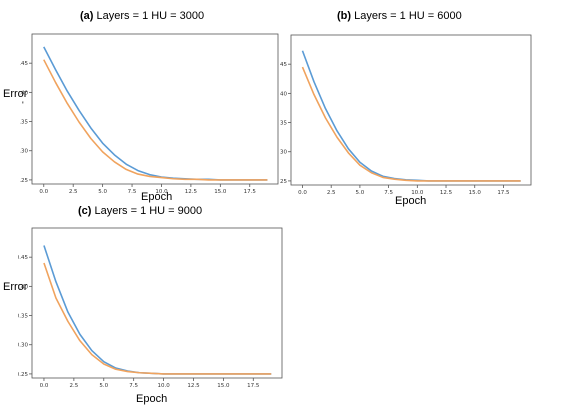  Describe the element at coordinates (15, 94) in the screenshot. I see `chart-a-ylabel: Error` at that location.